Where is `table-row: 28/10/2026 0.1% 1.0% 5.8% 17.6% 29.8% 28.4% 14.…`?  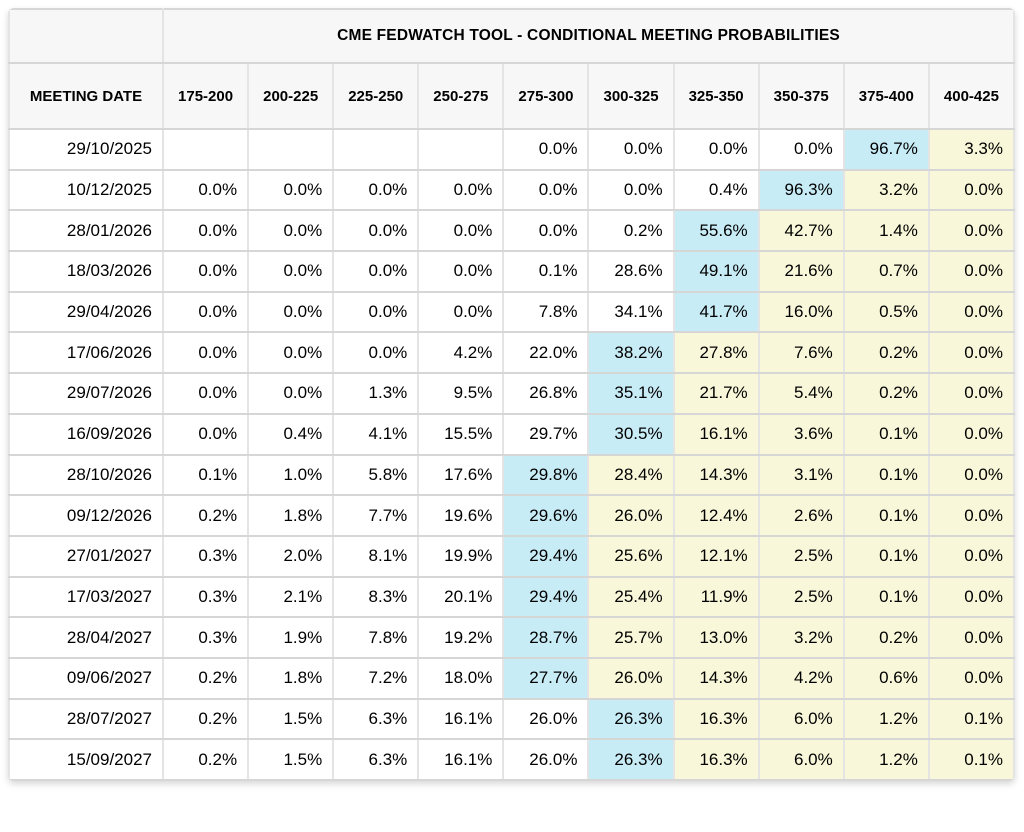 table-row: 28/10/2026 0.1% 1.0% 5.8% 17.6% 29.8% 28.4% 14.… is located at coordinates (511, 475).